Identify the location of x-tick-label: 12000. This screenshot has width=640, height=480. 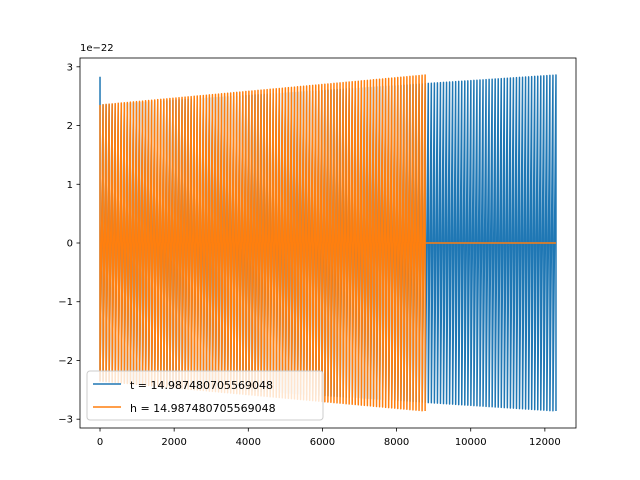
(545, 442).